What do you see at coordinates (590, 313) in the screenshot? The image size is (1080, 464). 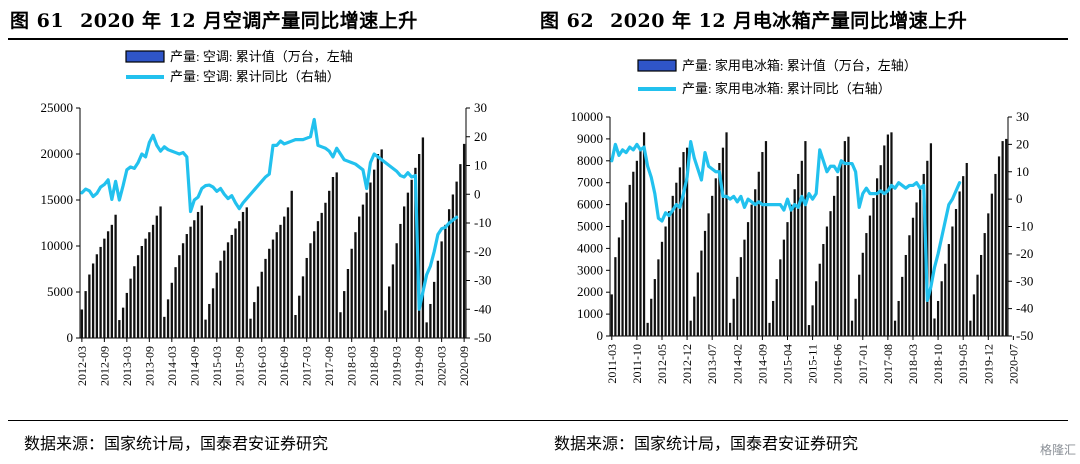 I see `left-axis-tick-label: 1000` at bounding box center [590, 313].